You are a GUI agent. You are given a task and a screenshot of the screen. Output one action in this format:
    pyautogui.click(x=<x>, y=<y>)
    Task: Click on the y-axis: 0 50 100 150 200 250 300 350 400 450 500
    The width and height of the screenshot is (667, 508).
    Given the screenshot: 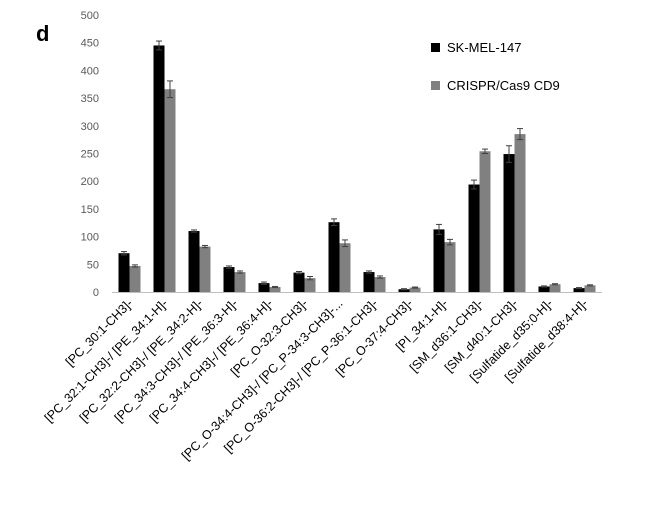 What is the action you would take?
    pyautogui.click(x=90, y=154)
    